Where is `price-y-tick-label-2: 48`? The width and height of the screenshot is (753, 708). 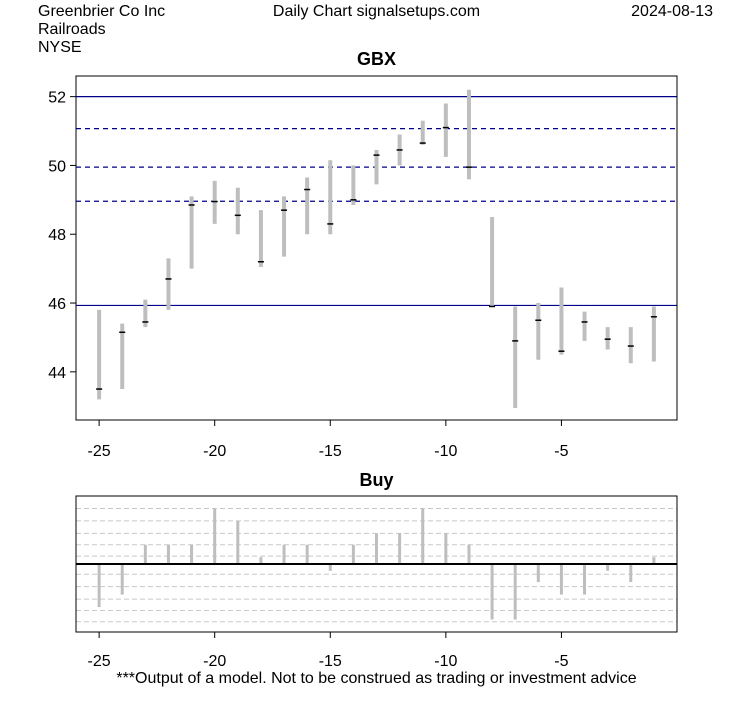
price-y-tick-label-2: 48 is located at coordinates (57, 235).